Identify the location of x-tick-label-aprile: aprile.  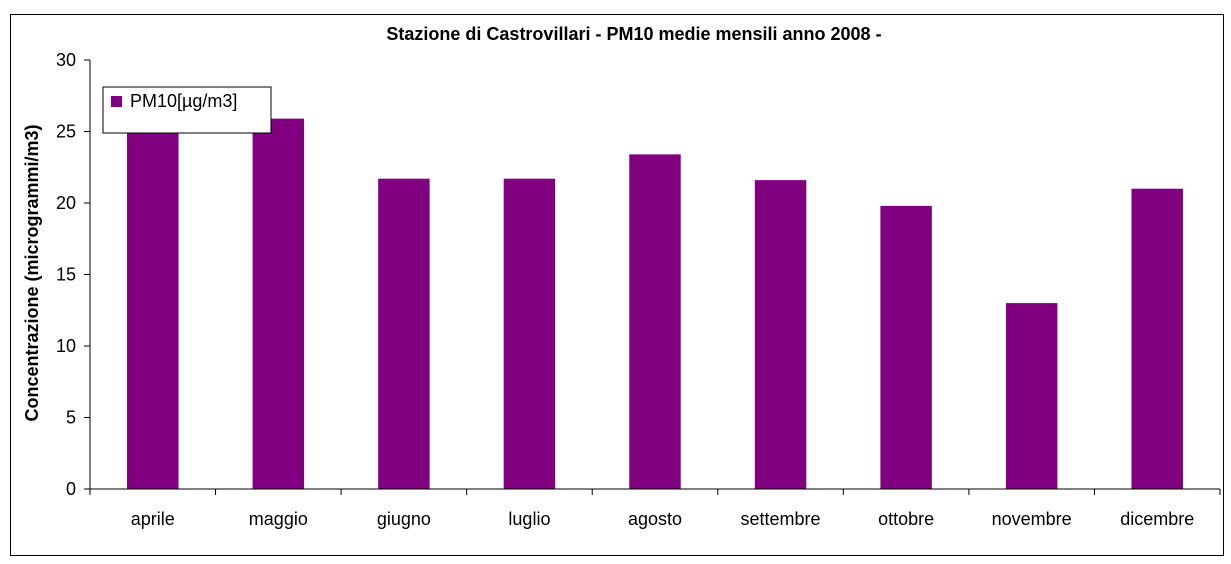
(153, 519).